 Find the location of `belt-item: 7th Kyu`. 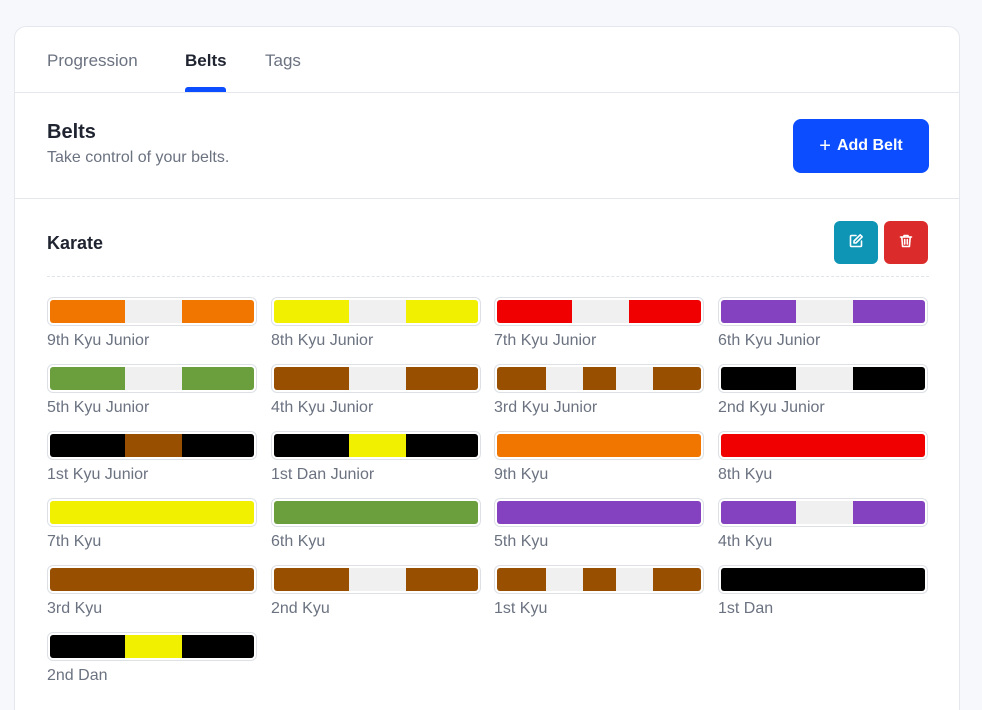

belt-item: 7th Kyu is located at coordinates (152, 524).